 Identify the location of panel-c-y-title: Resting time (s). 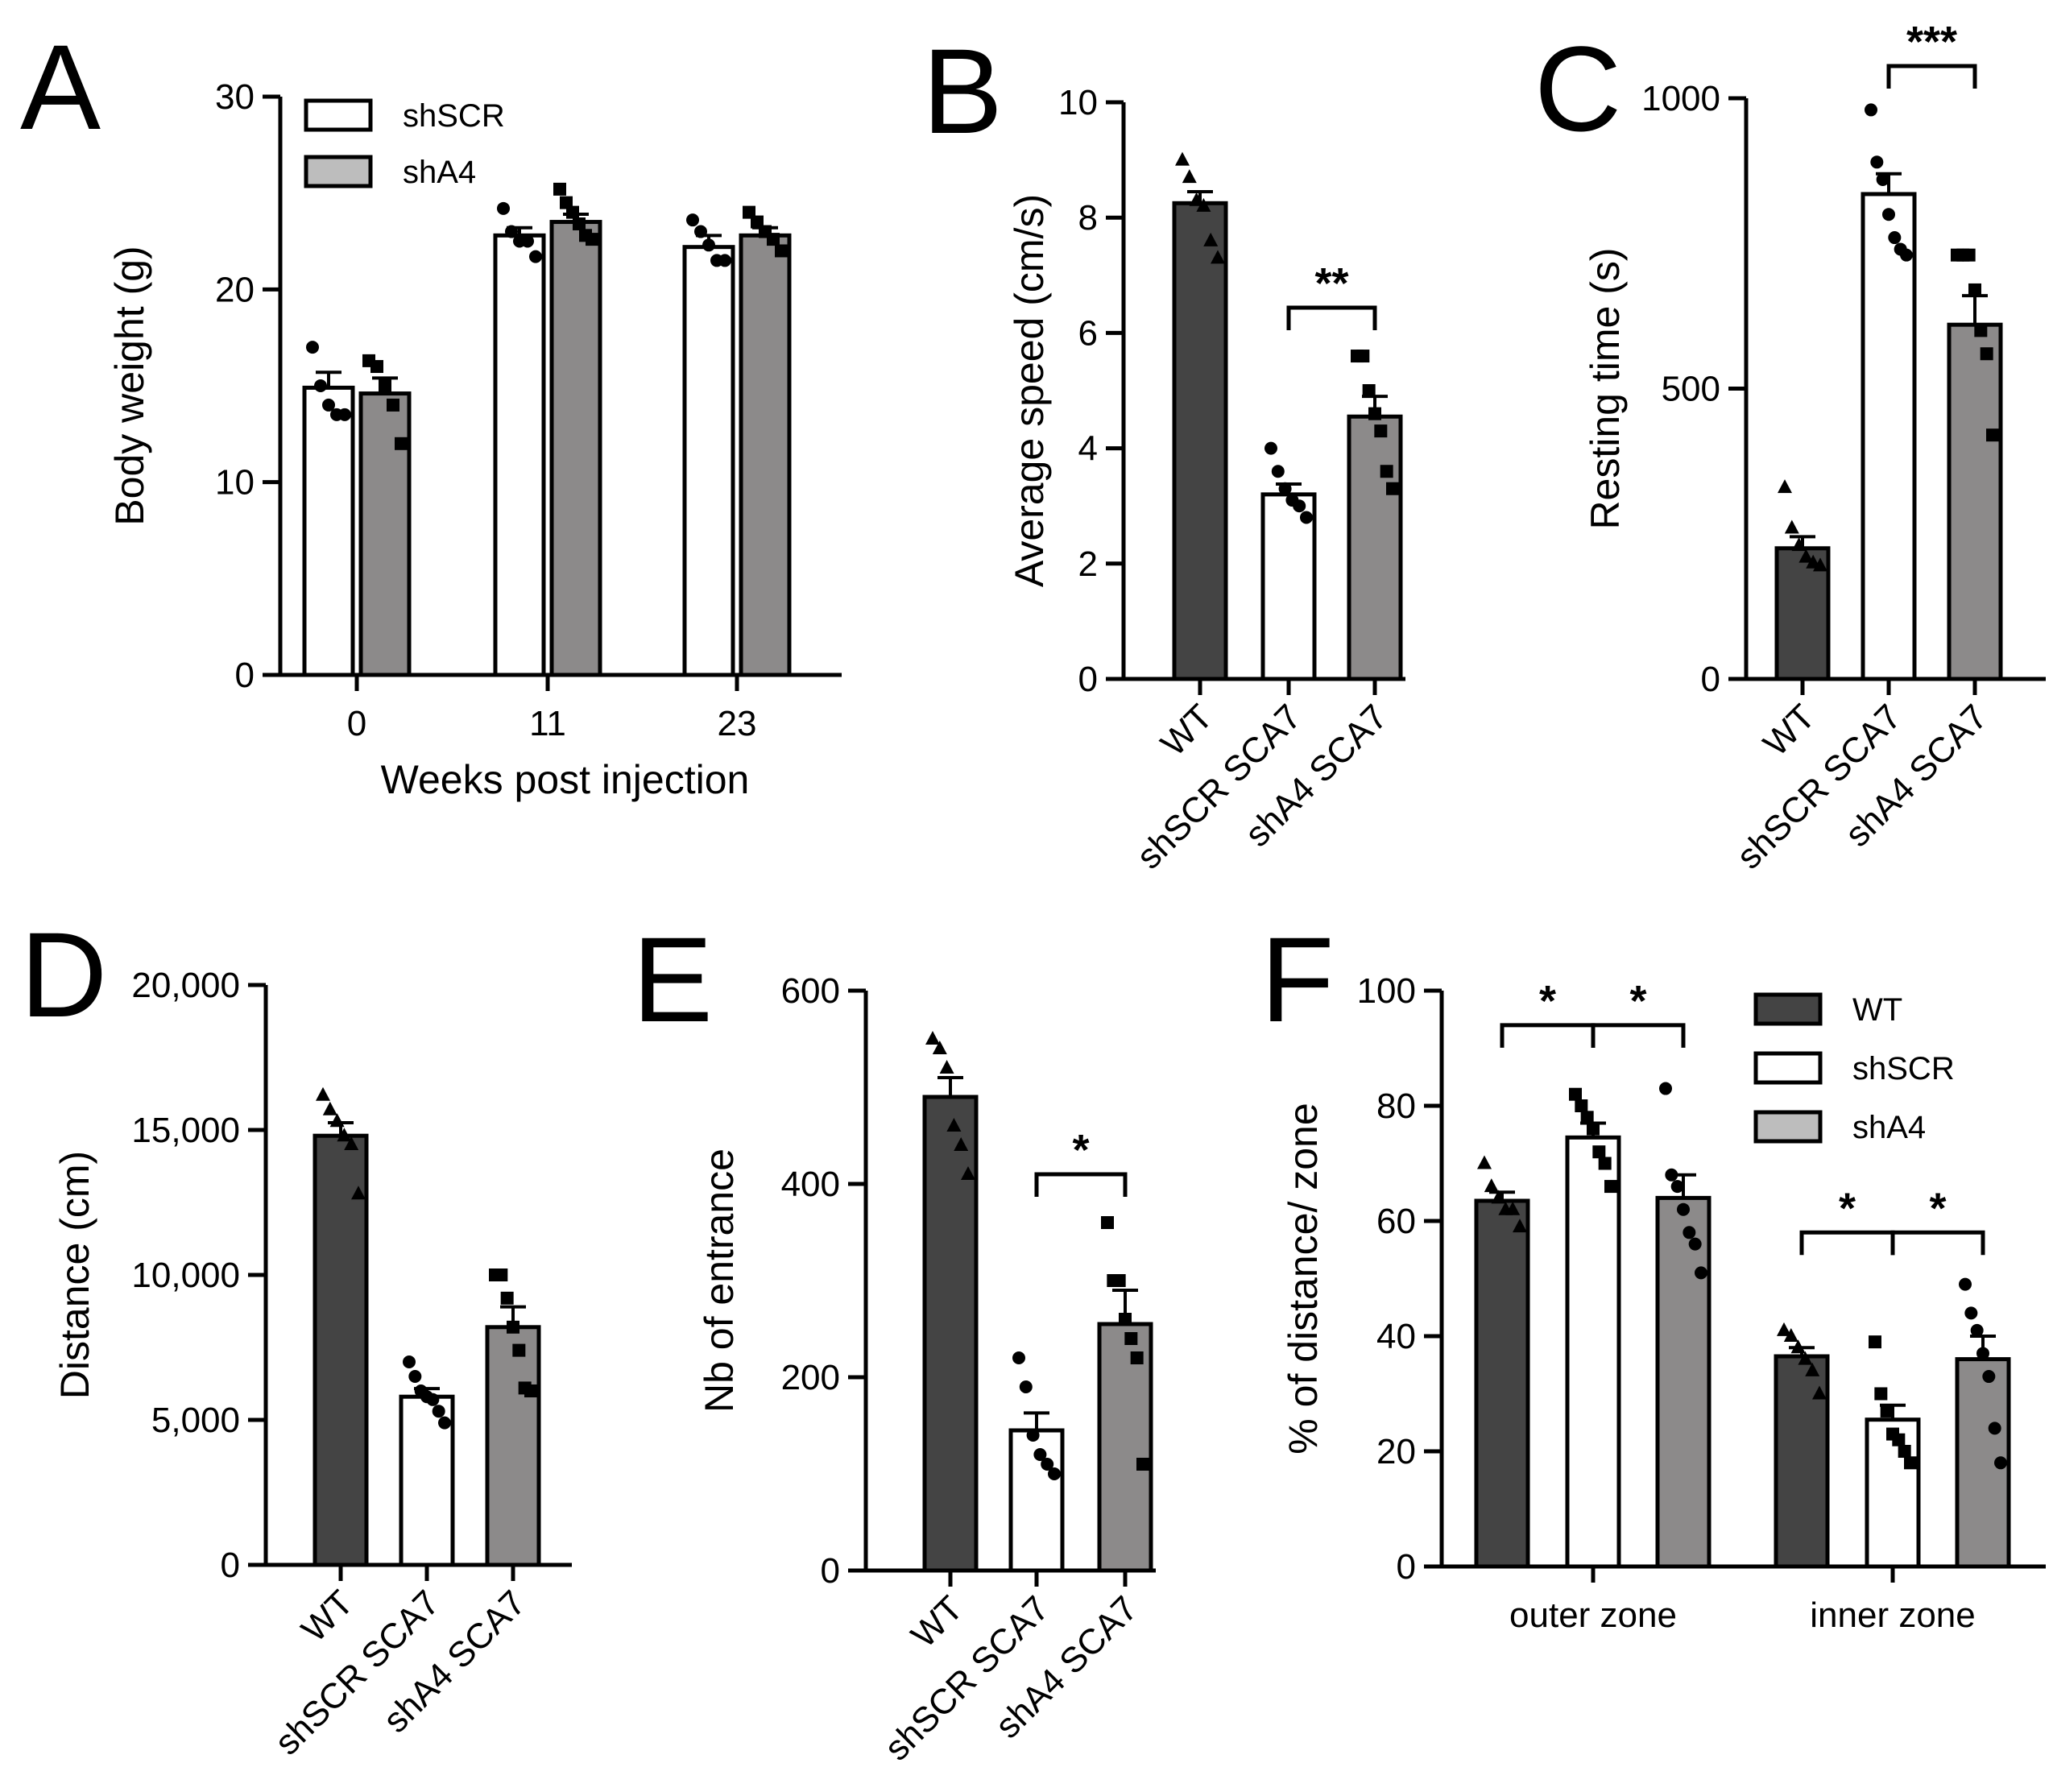
(1606, 388).